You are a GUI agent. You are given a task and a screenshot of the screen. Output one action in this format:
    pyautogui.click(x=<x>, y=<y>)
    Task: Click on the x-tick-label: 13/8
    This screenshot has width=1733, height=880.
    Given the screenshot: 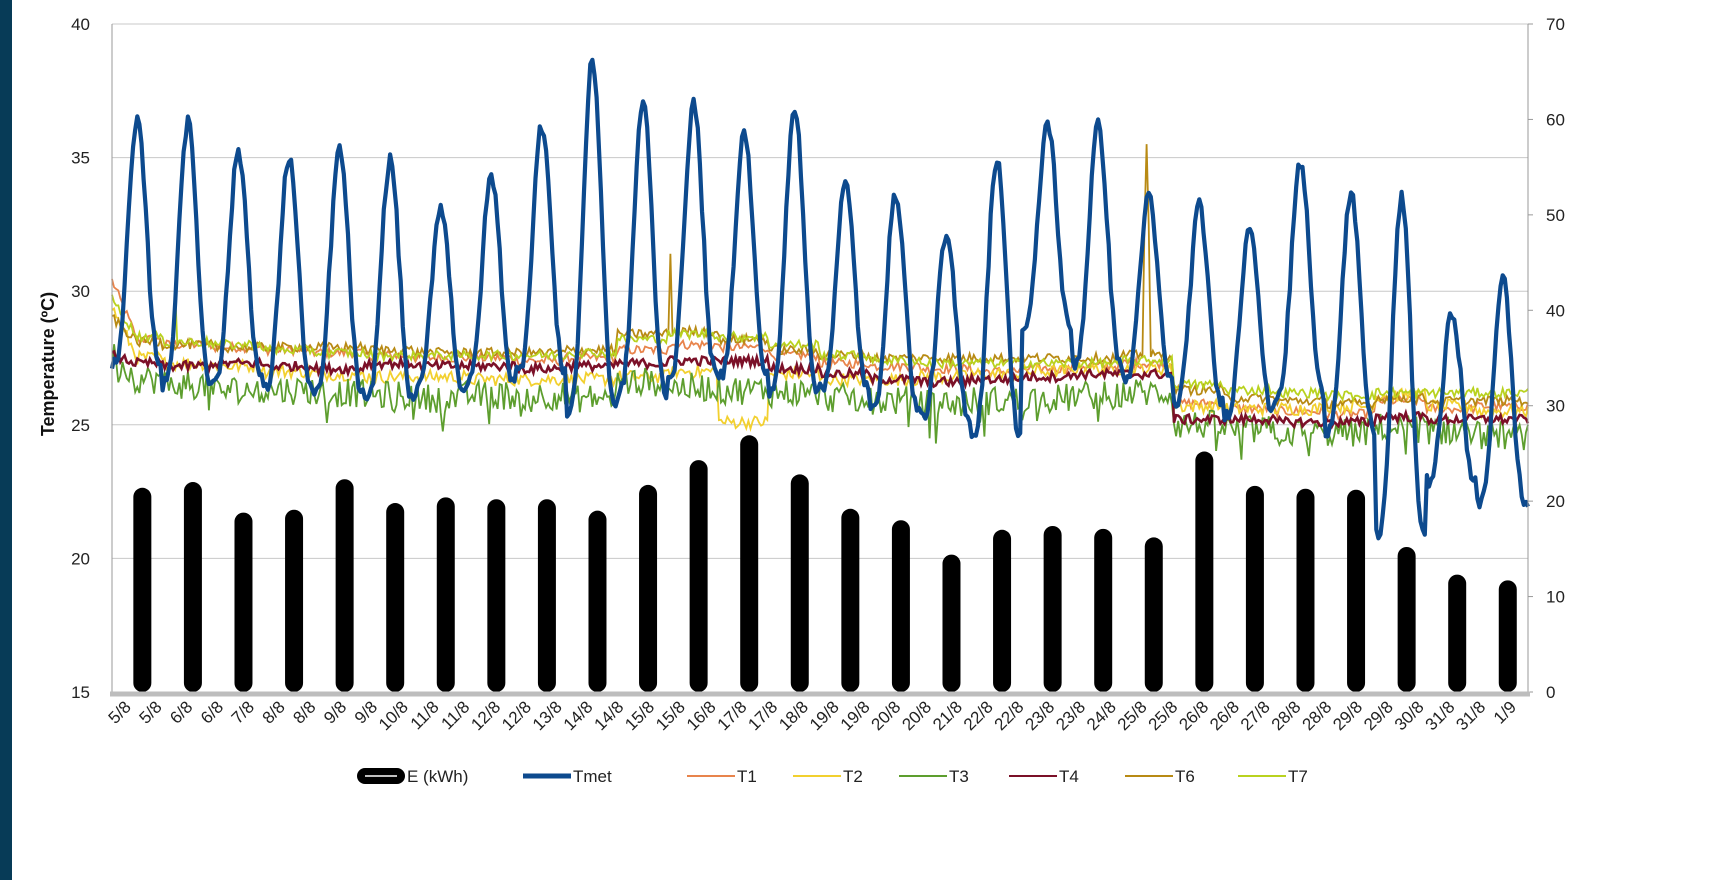 What is the action you would take?
    pyautogui.click(x=547, y=715)
    